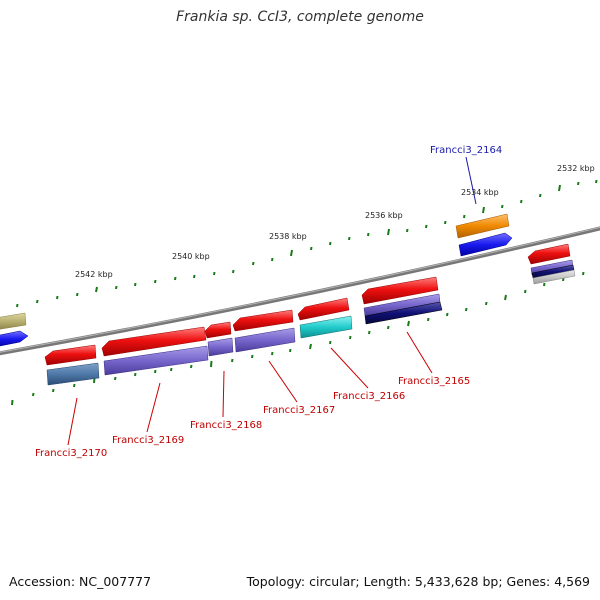 The image size is (600, 600). Describe the element at coordinates (13, 321) in the screenshot. I see `feature-olive-edge` at that location.